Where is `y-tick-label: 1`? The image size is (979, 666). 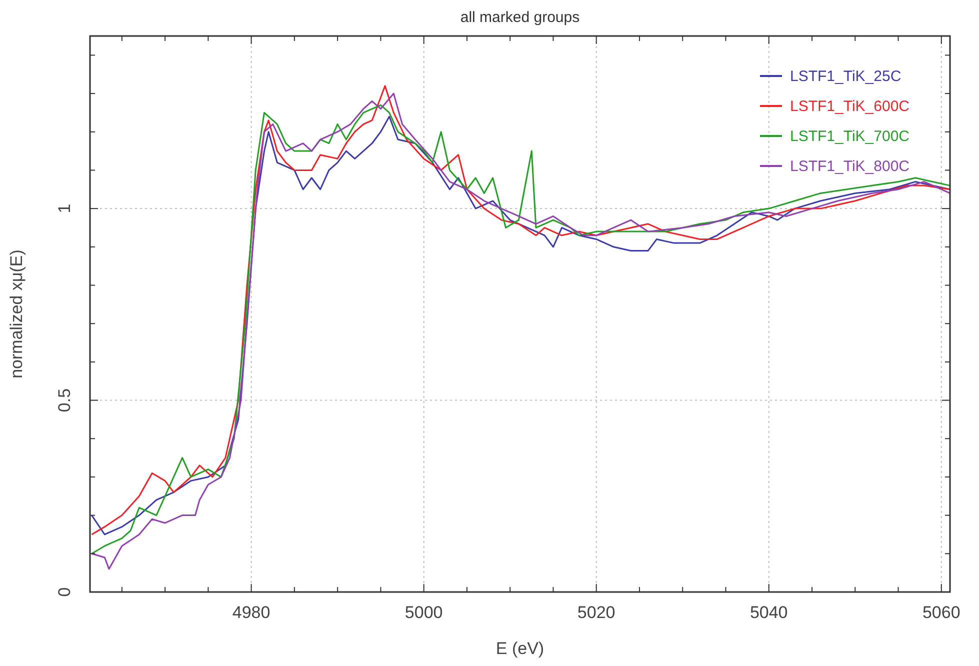 y-tick-label: 1 is located at coordinates (64, 209).